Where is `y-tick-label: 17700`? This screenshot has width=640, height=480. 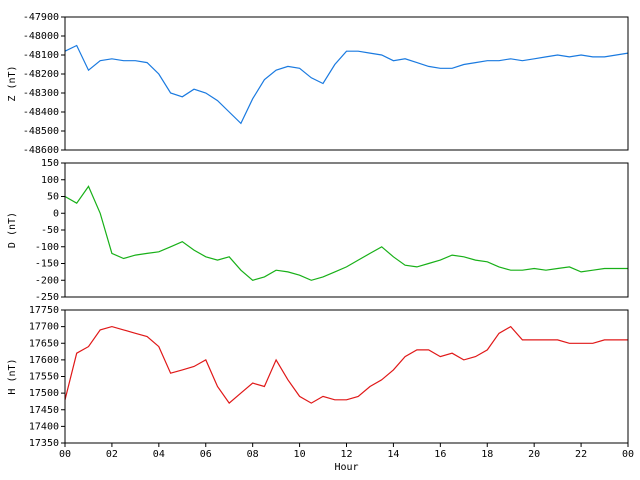 y-tick-label: 17700 is located at coordinates (44, 327).